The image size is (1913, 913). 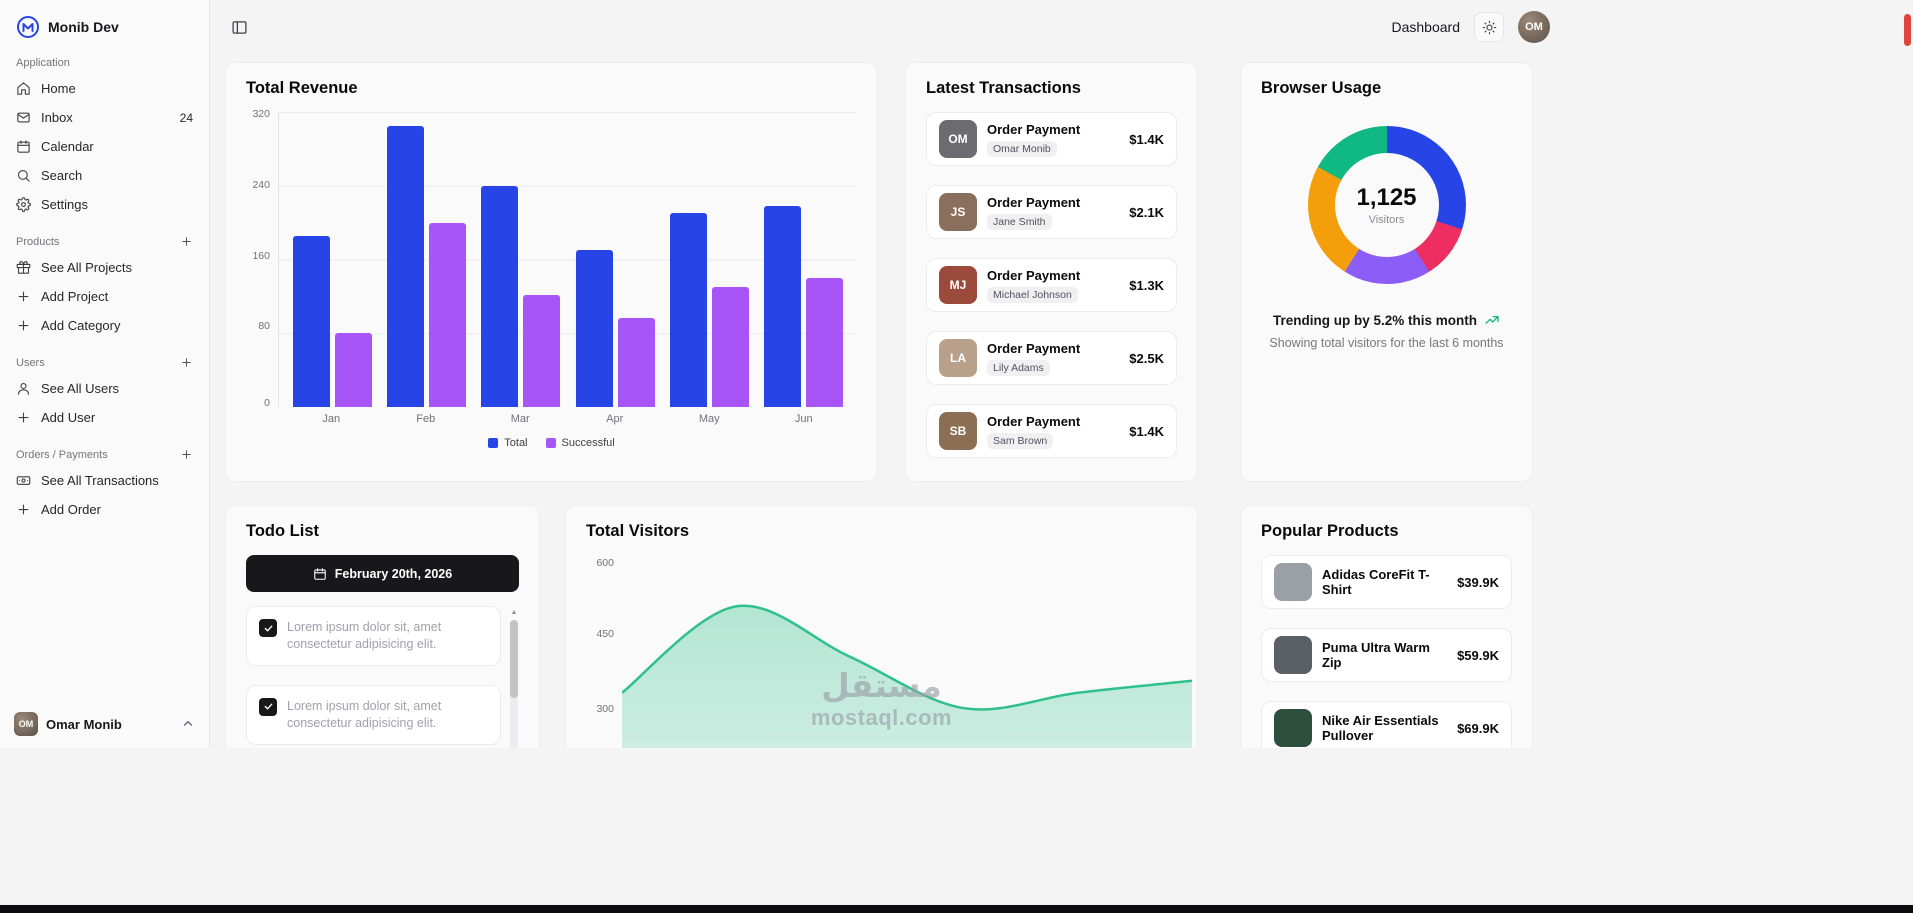 What do you see at coordinates (104, 241) in the screenshot?
I see `sidebar-section-label: Products` at bounding box center [104, 241].